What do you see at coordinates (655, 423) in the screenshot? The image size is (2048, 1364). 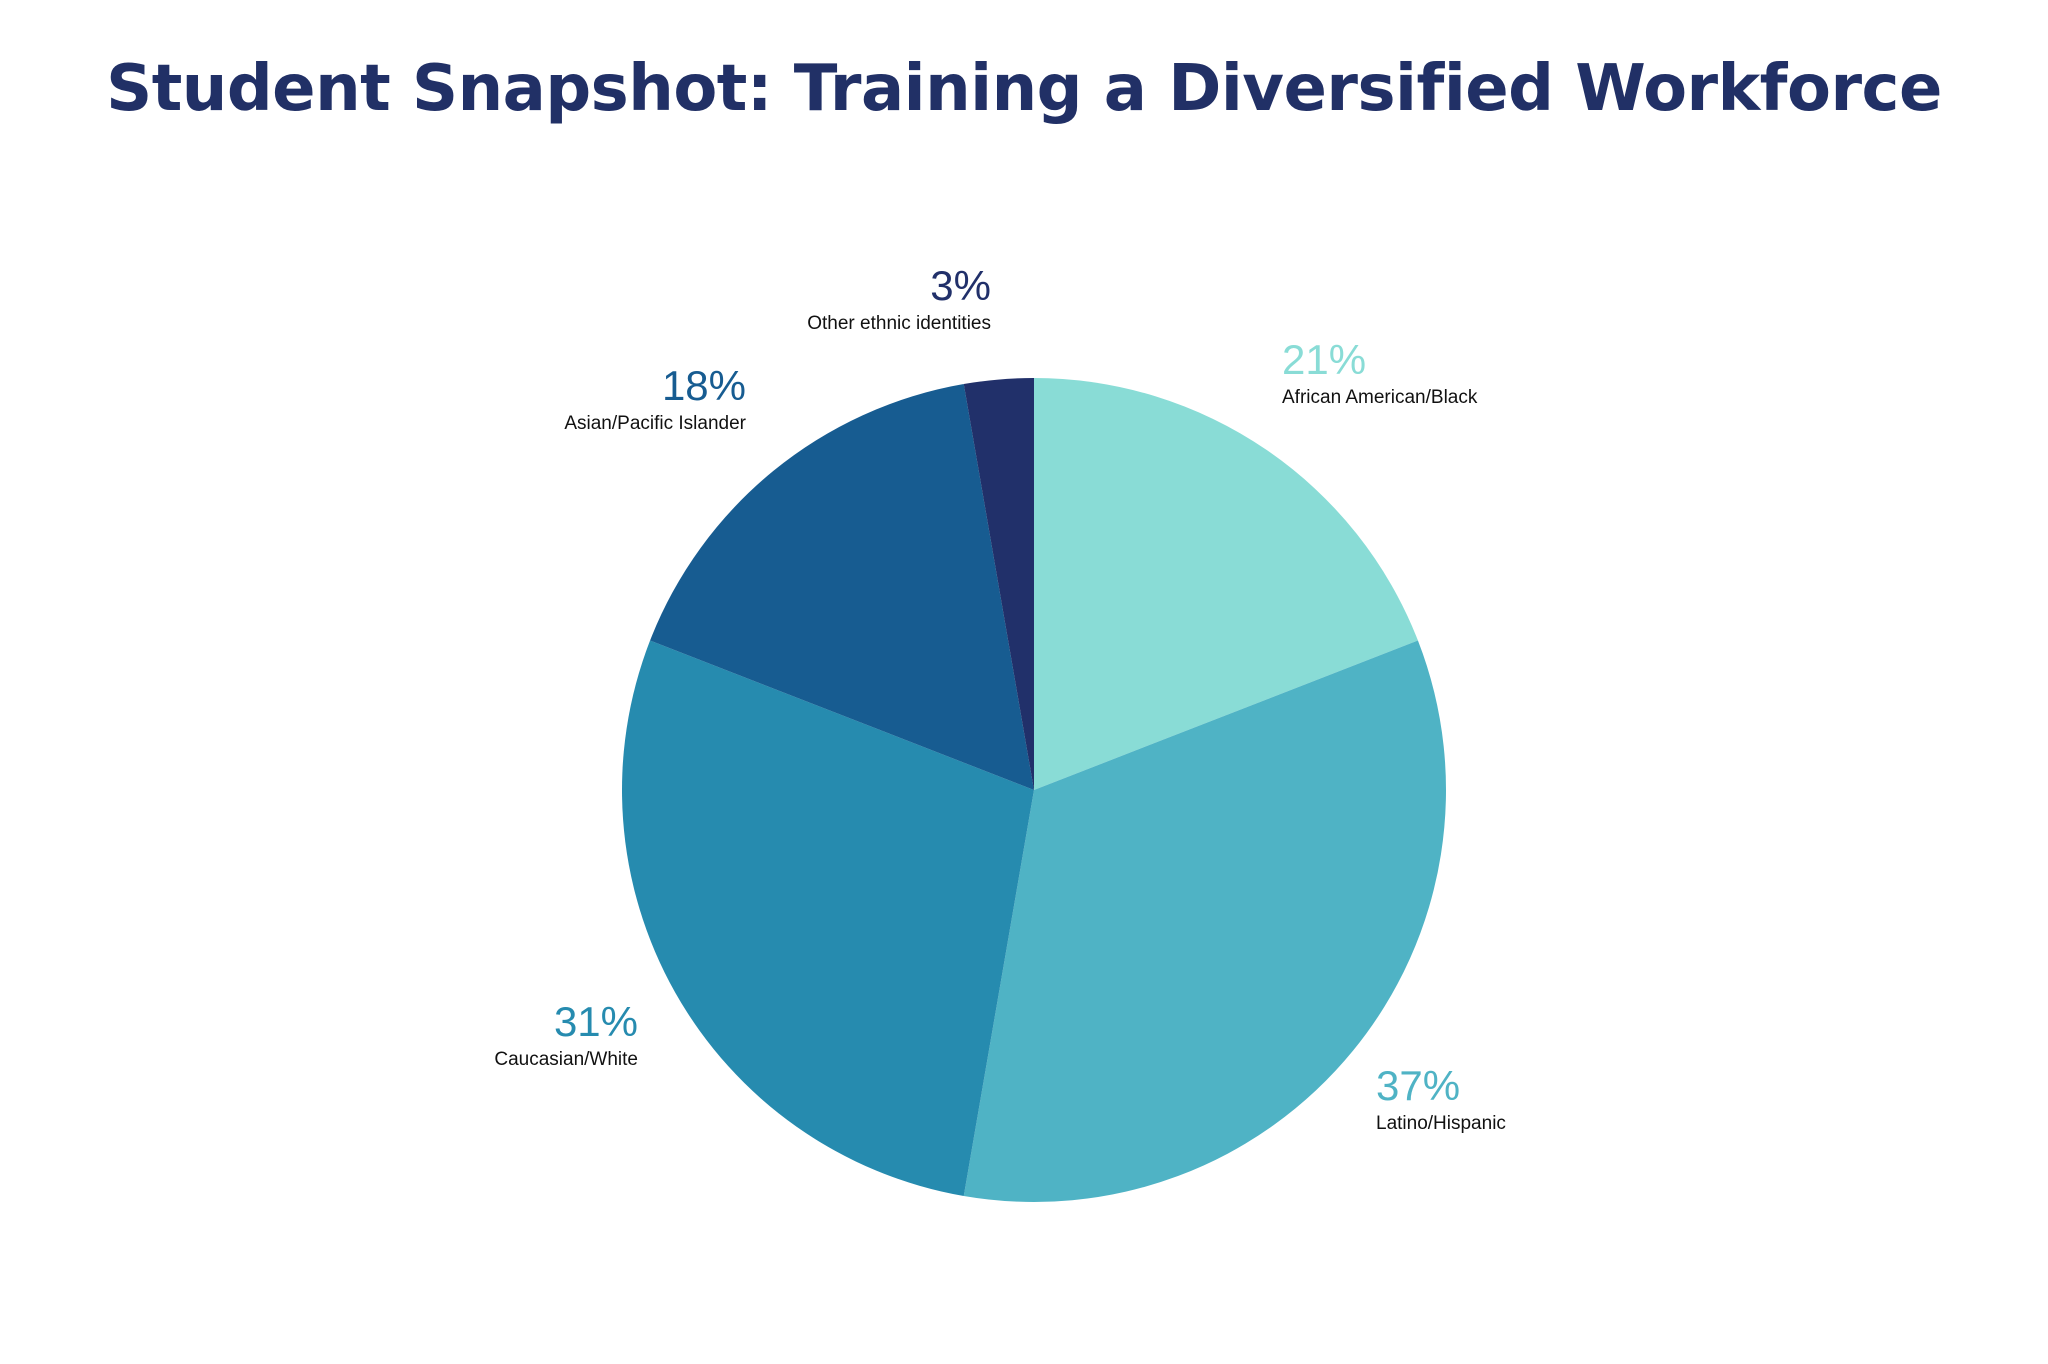 I see `slice-category-label: Asian/Pacific Islander` at bounding box center [655, 423].